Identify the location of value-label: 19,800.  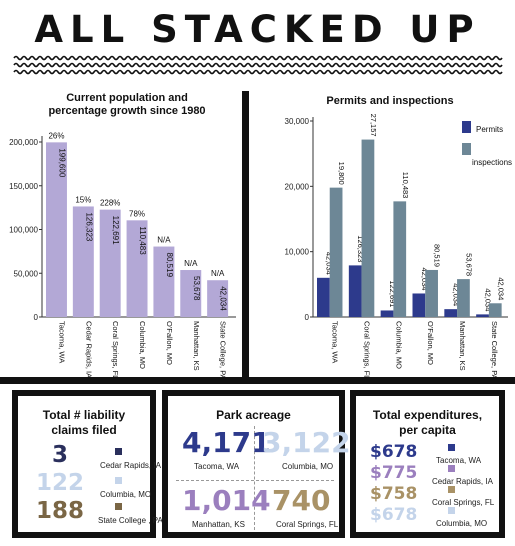
(341, 173).